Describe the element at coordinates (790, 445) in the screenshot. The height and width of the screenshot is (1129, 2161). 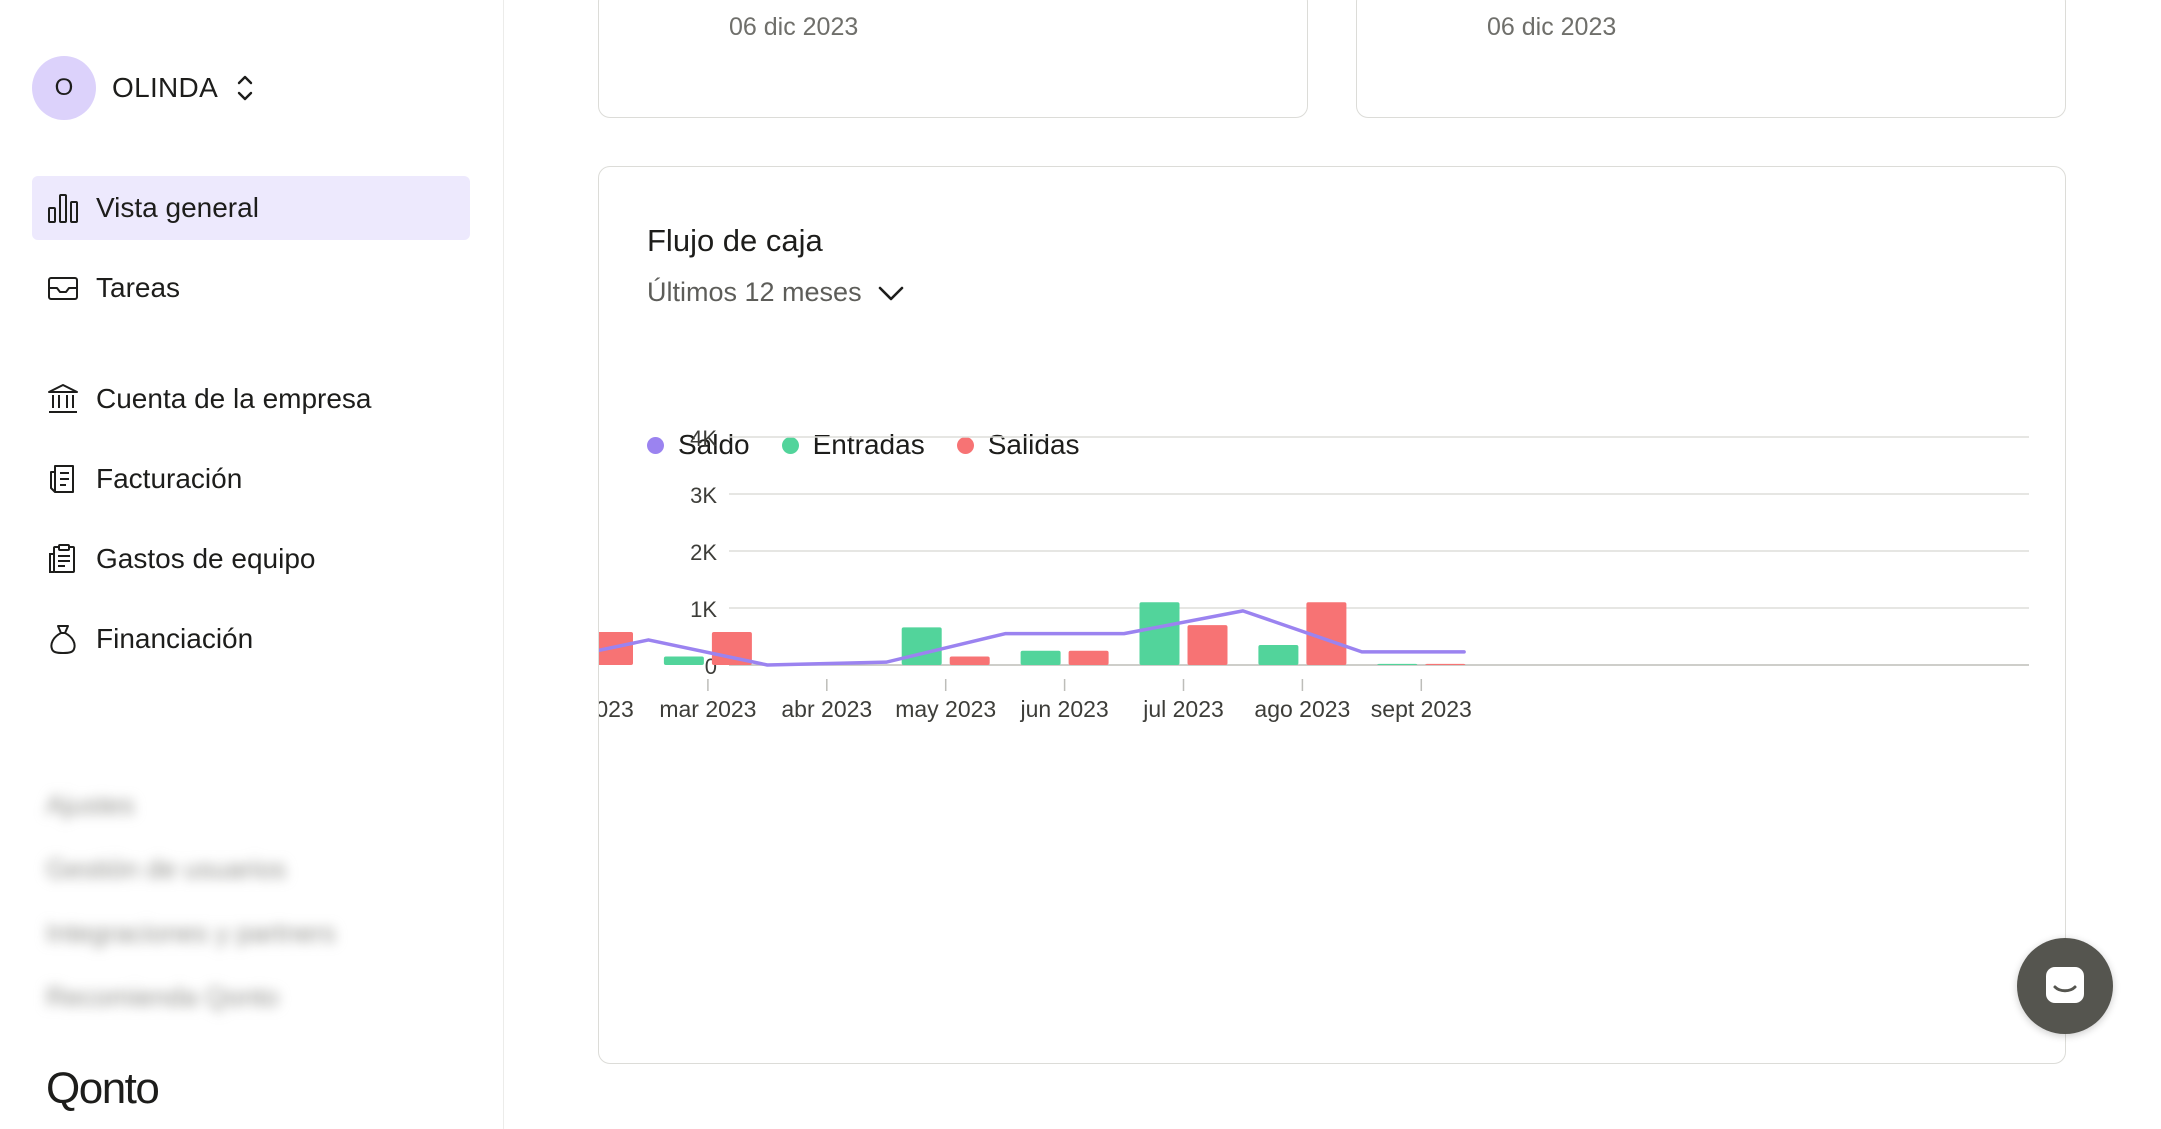
I see `legend-dot-entradas` at that location.